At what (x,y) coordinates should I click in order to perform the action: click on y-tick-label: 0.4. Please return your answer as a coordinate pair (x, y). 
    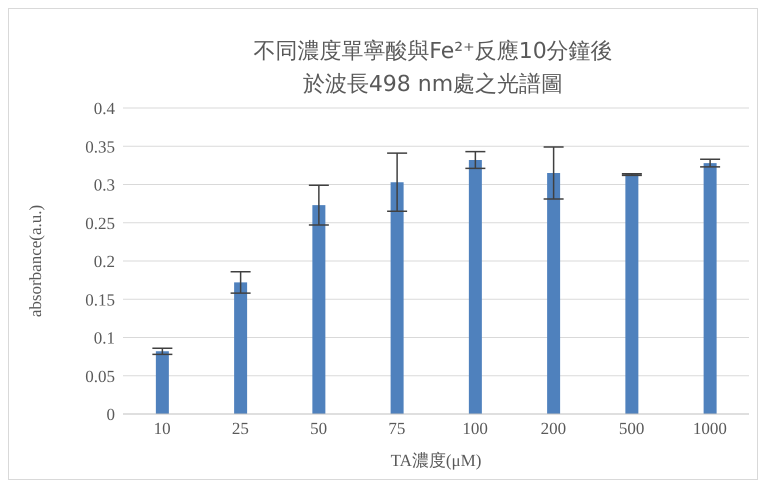
    Looking at the image, I should click on (105, 108).